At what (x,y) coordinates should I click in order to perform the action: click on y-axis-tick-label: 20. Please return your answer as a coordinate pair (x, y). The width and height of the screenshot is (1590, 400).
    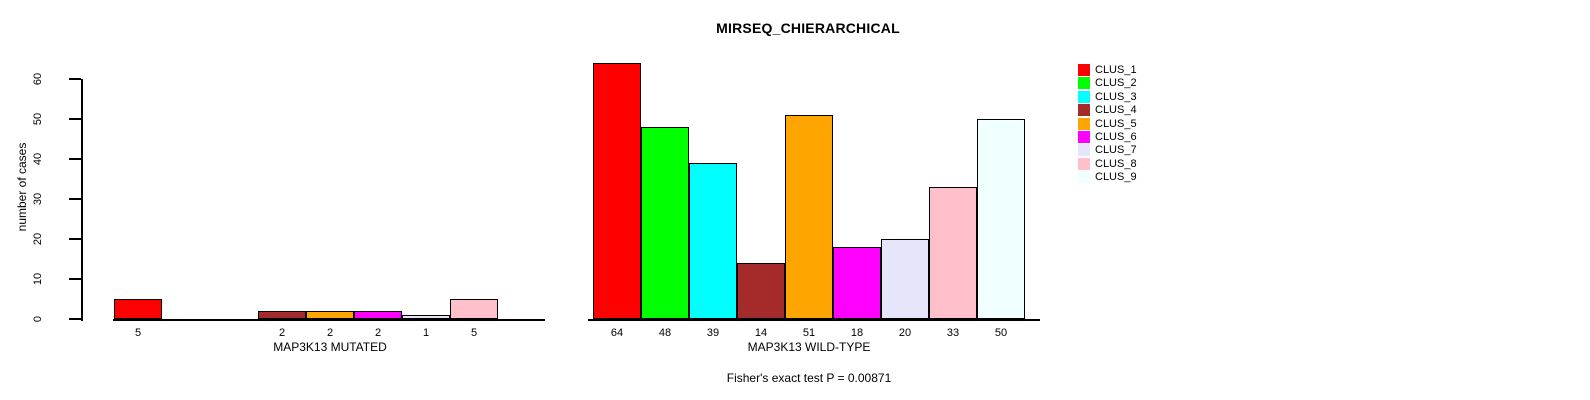
    Looking at the image, I should click on (38, 239).